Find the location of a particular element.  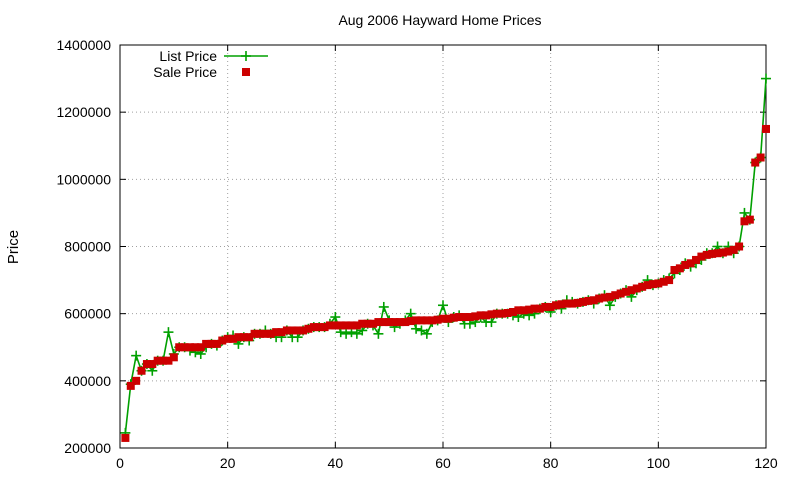

x-tick-label: 20 is located at coordinates (228, 463).